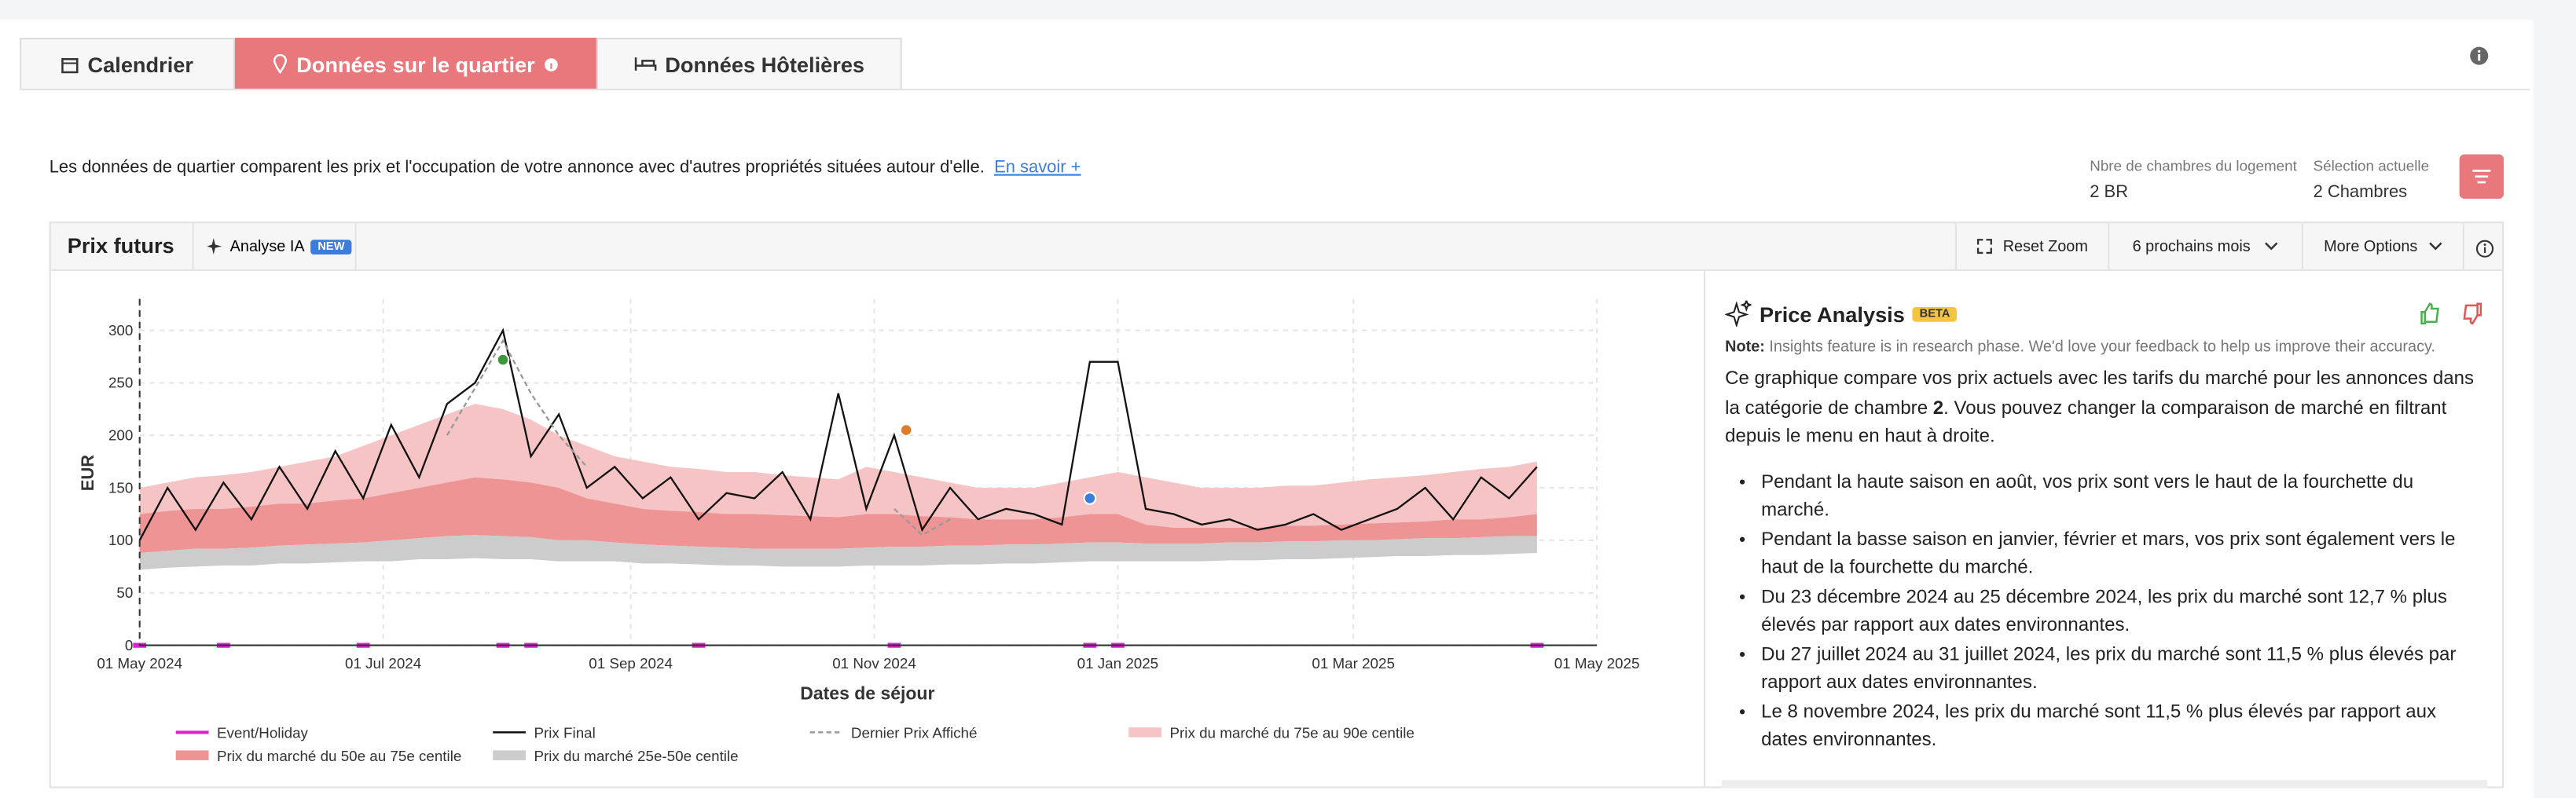 This screenshot has height=798, width=2576. What do you see at coordinates (1276, 246) in the screenshot?
I see `chart-header` at bounding box center [1276, 246].